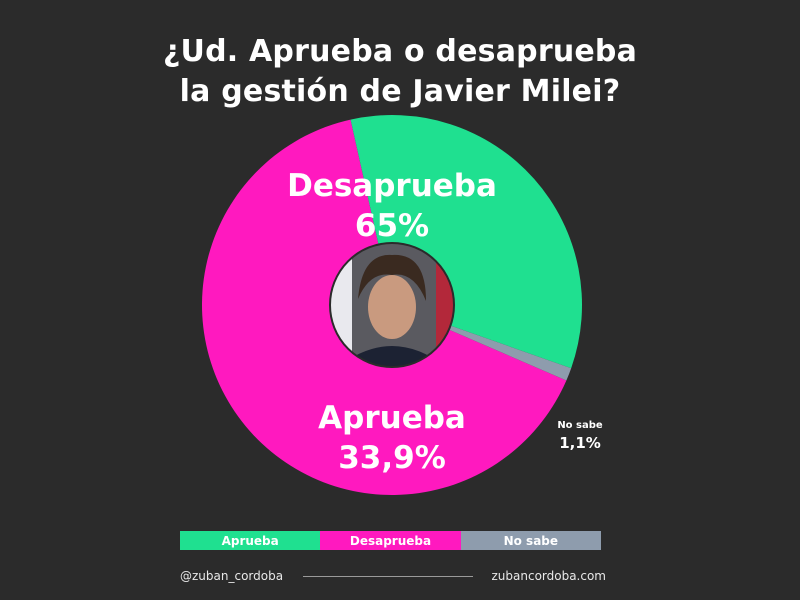 This screenshot has height=600, width=800. I want to click on legend-item-desaprueba: Desaprueba, so click(390, 540).